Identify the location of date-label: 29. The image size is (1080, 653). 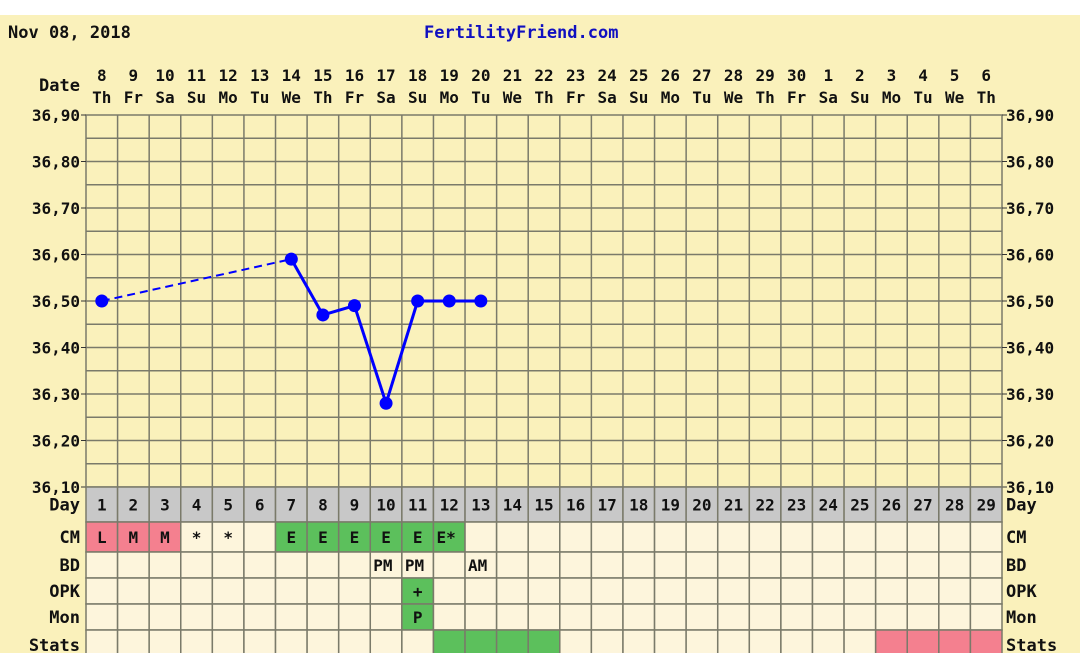
(764, 75).